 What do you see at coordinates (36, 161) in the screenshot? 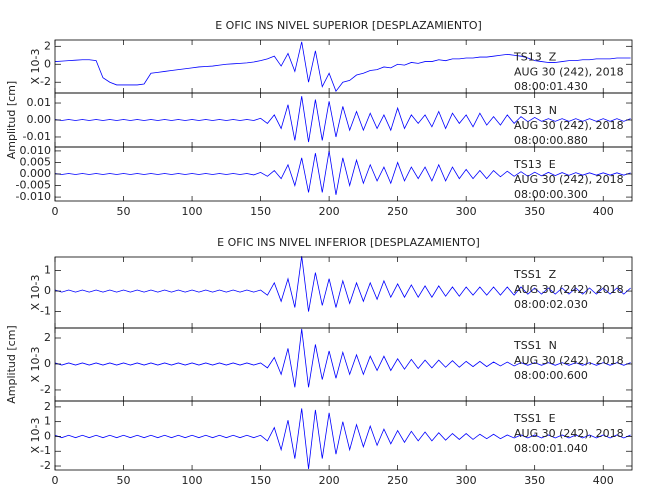
I see `y-tick-label: 0.005` at bounding box center [36, 161].